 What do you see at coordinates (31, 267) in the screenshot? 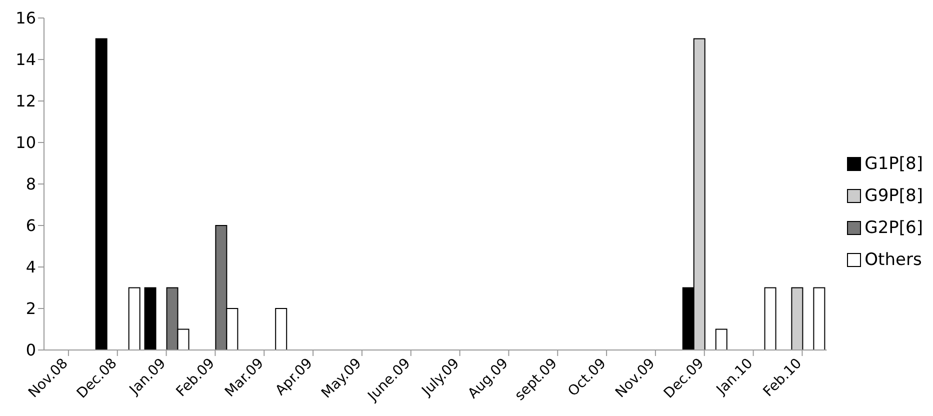
I see `y-tick-label: 4` at bounding box center [31, 267].